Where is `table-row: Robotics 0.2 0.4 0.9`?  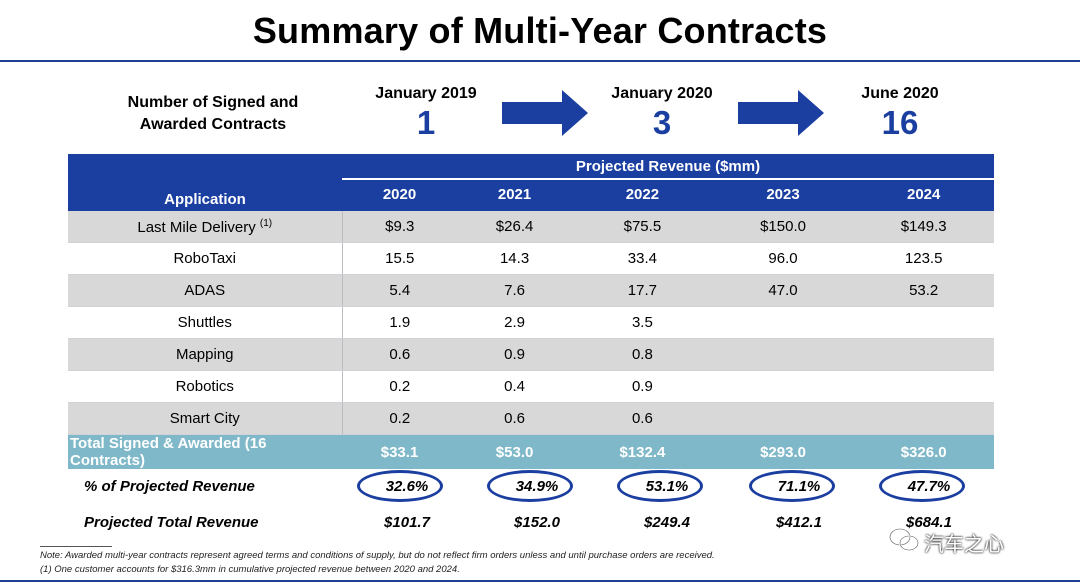
table-row: Robotics 0.2 0.4 0.9 is located at coordinates (531, 386).